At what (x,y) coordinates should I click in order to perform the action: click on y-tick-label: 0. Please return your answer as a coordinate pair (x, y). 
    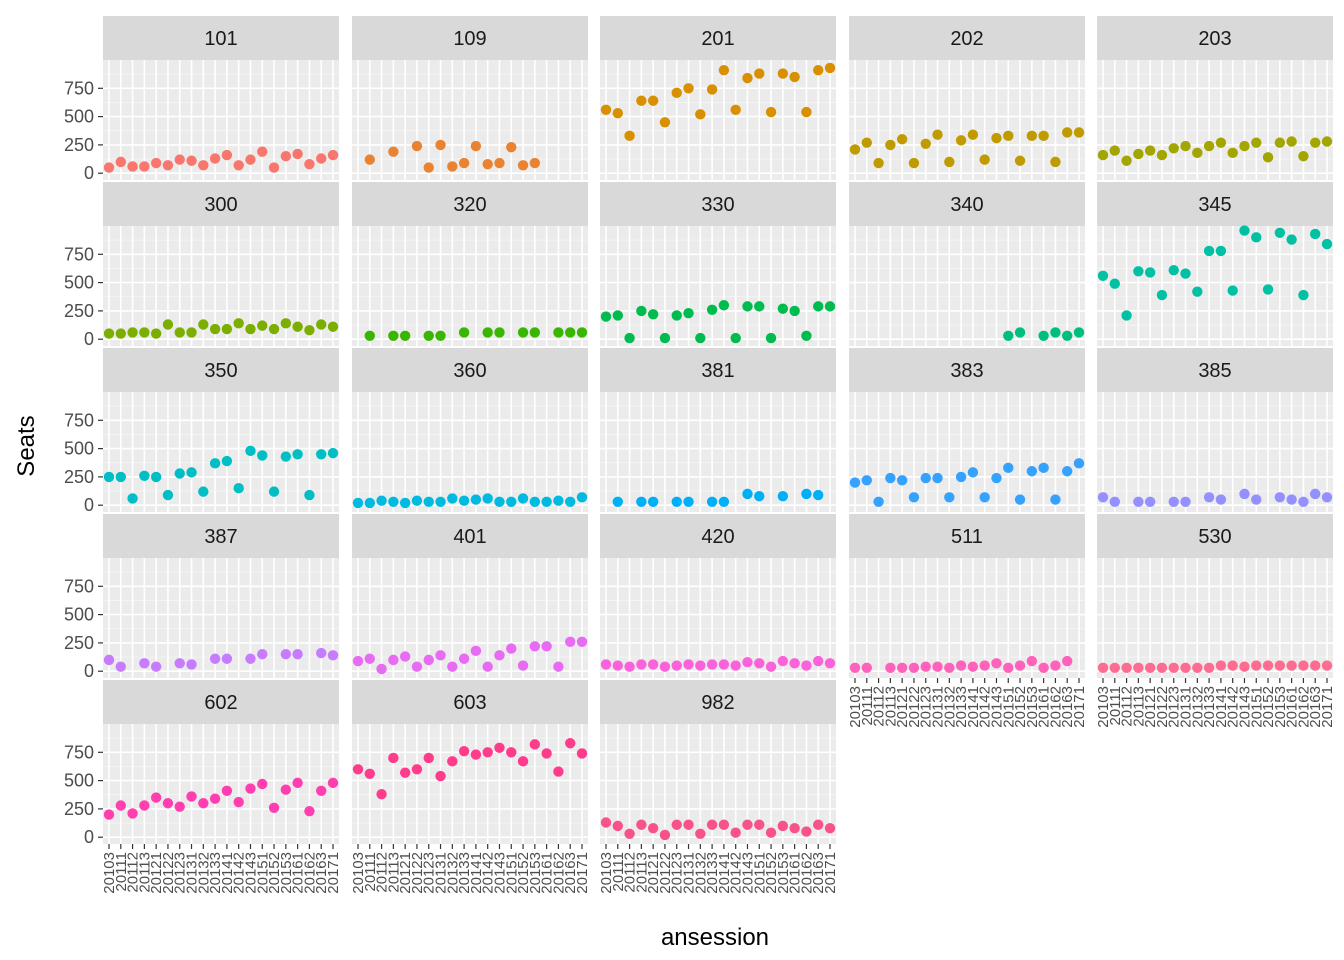
    Looking at the image, I should click on (89, 837).